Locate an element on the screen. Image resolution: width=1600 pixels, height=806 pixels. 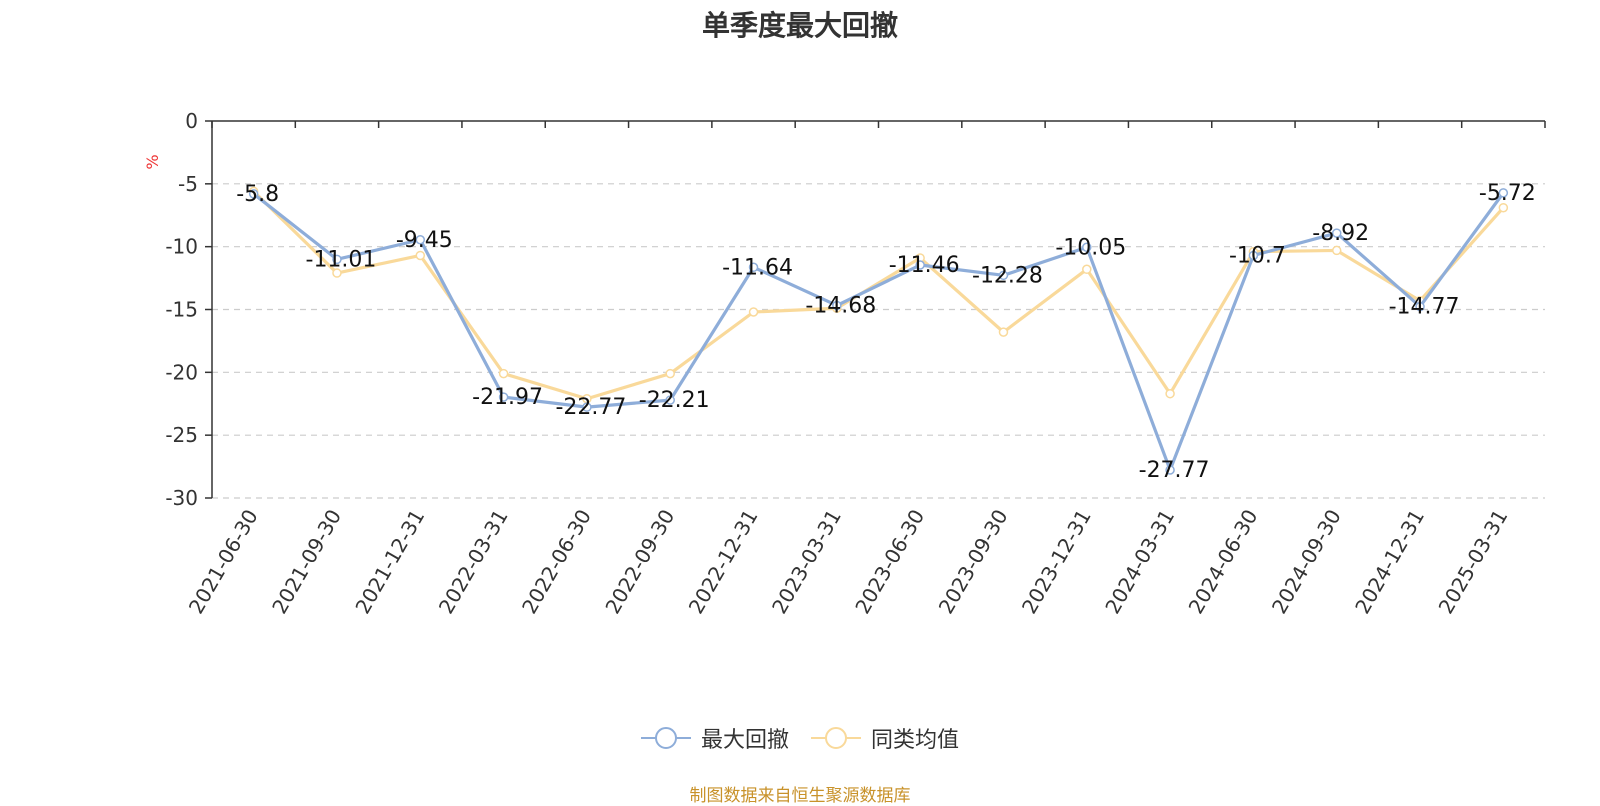
data-label: -10.7 is located at coordinates (1257, 255).